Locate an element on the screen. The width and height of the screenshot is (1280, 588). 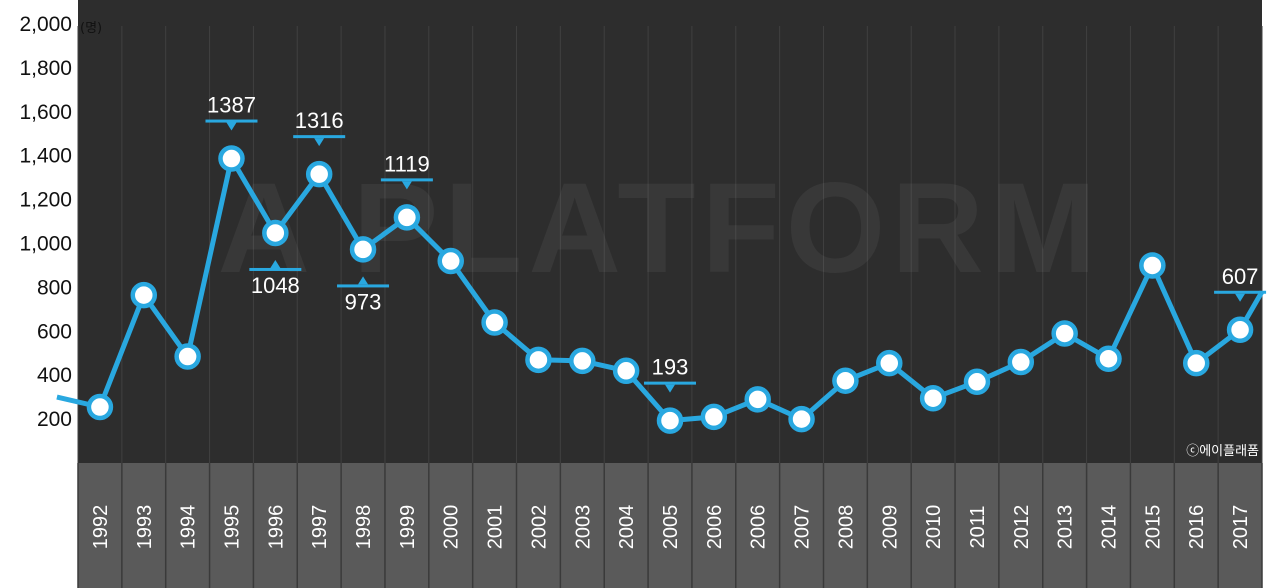
data-label-text: 973 is located at coordinates (363, 301).